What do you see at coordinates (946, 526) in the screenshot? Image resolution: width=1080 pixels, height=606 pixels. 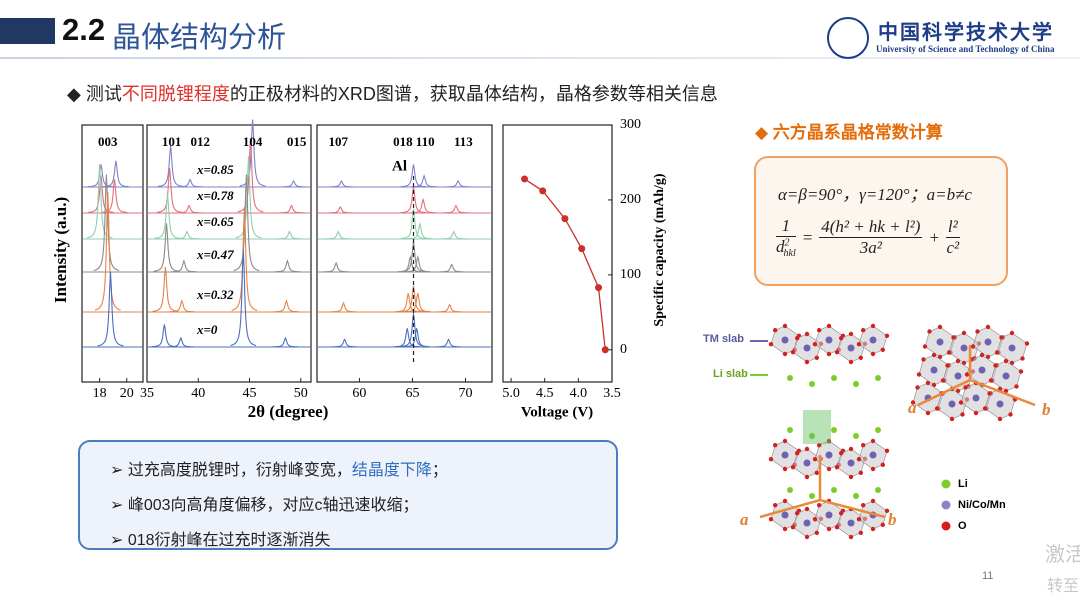 I see `legend-dot` at bounding box center [946, 526].